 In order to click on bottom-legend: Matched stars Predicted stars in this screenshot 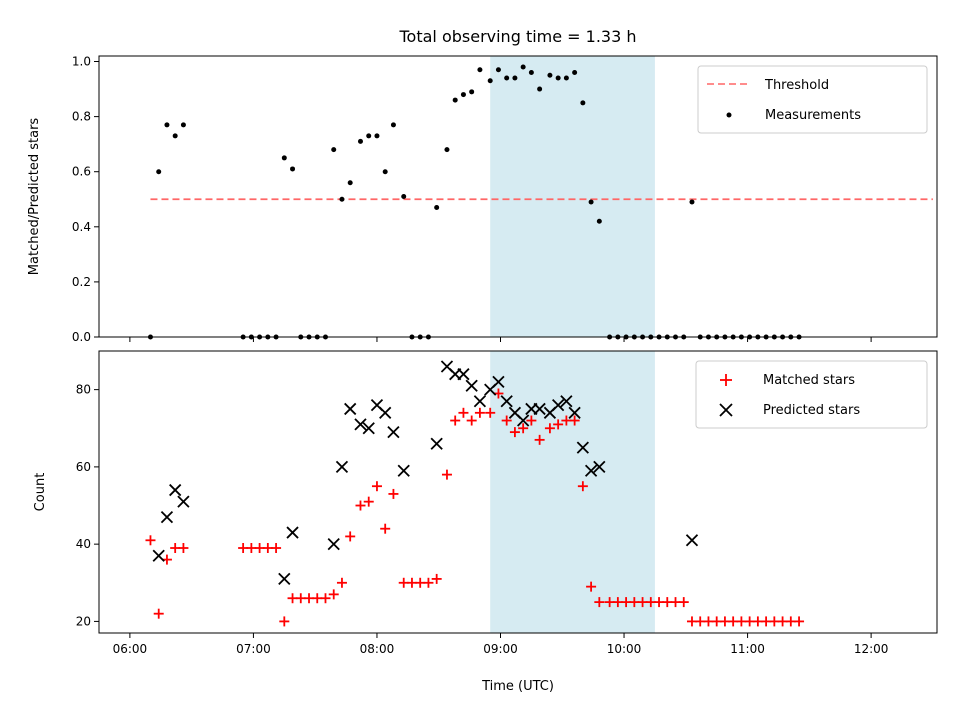, I will do `click(811, 394)`.